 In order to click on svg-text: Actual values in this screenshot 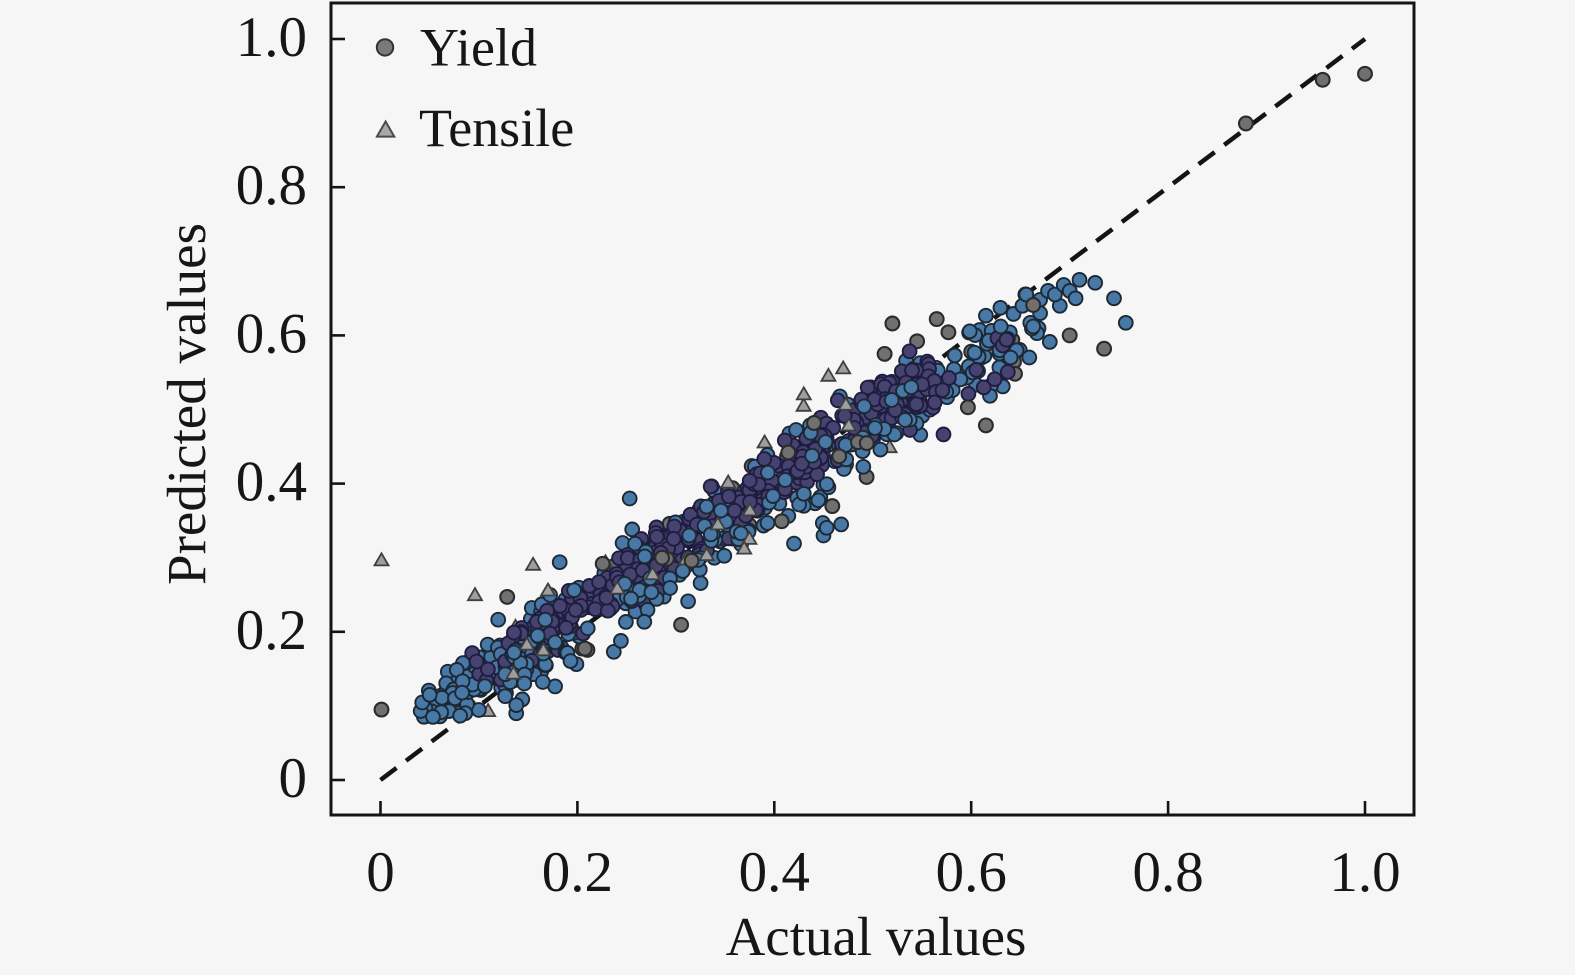, I will do `click(876, 936)`.